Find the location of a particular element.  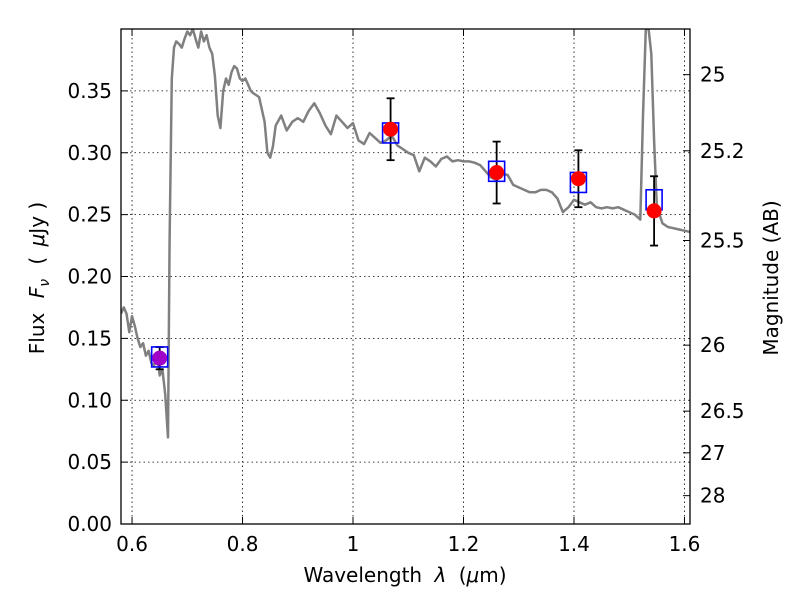

y-tick-label: 0.25 is located at coordinates (89, 215).